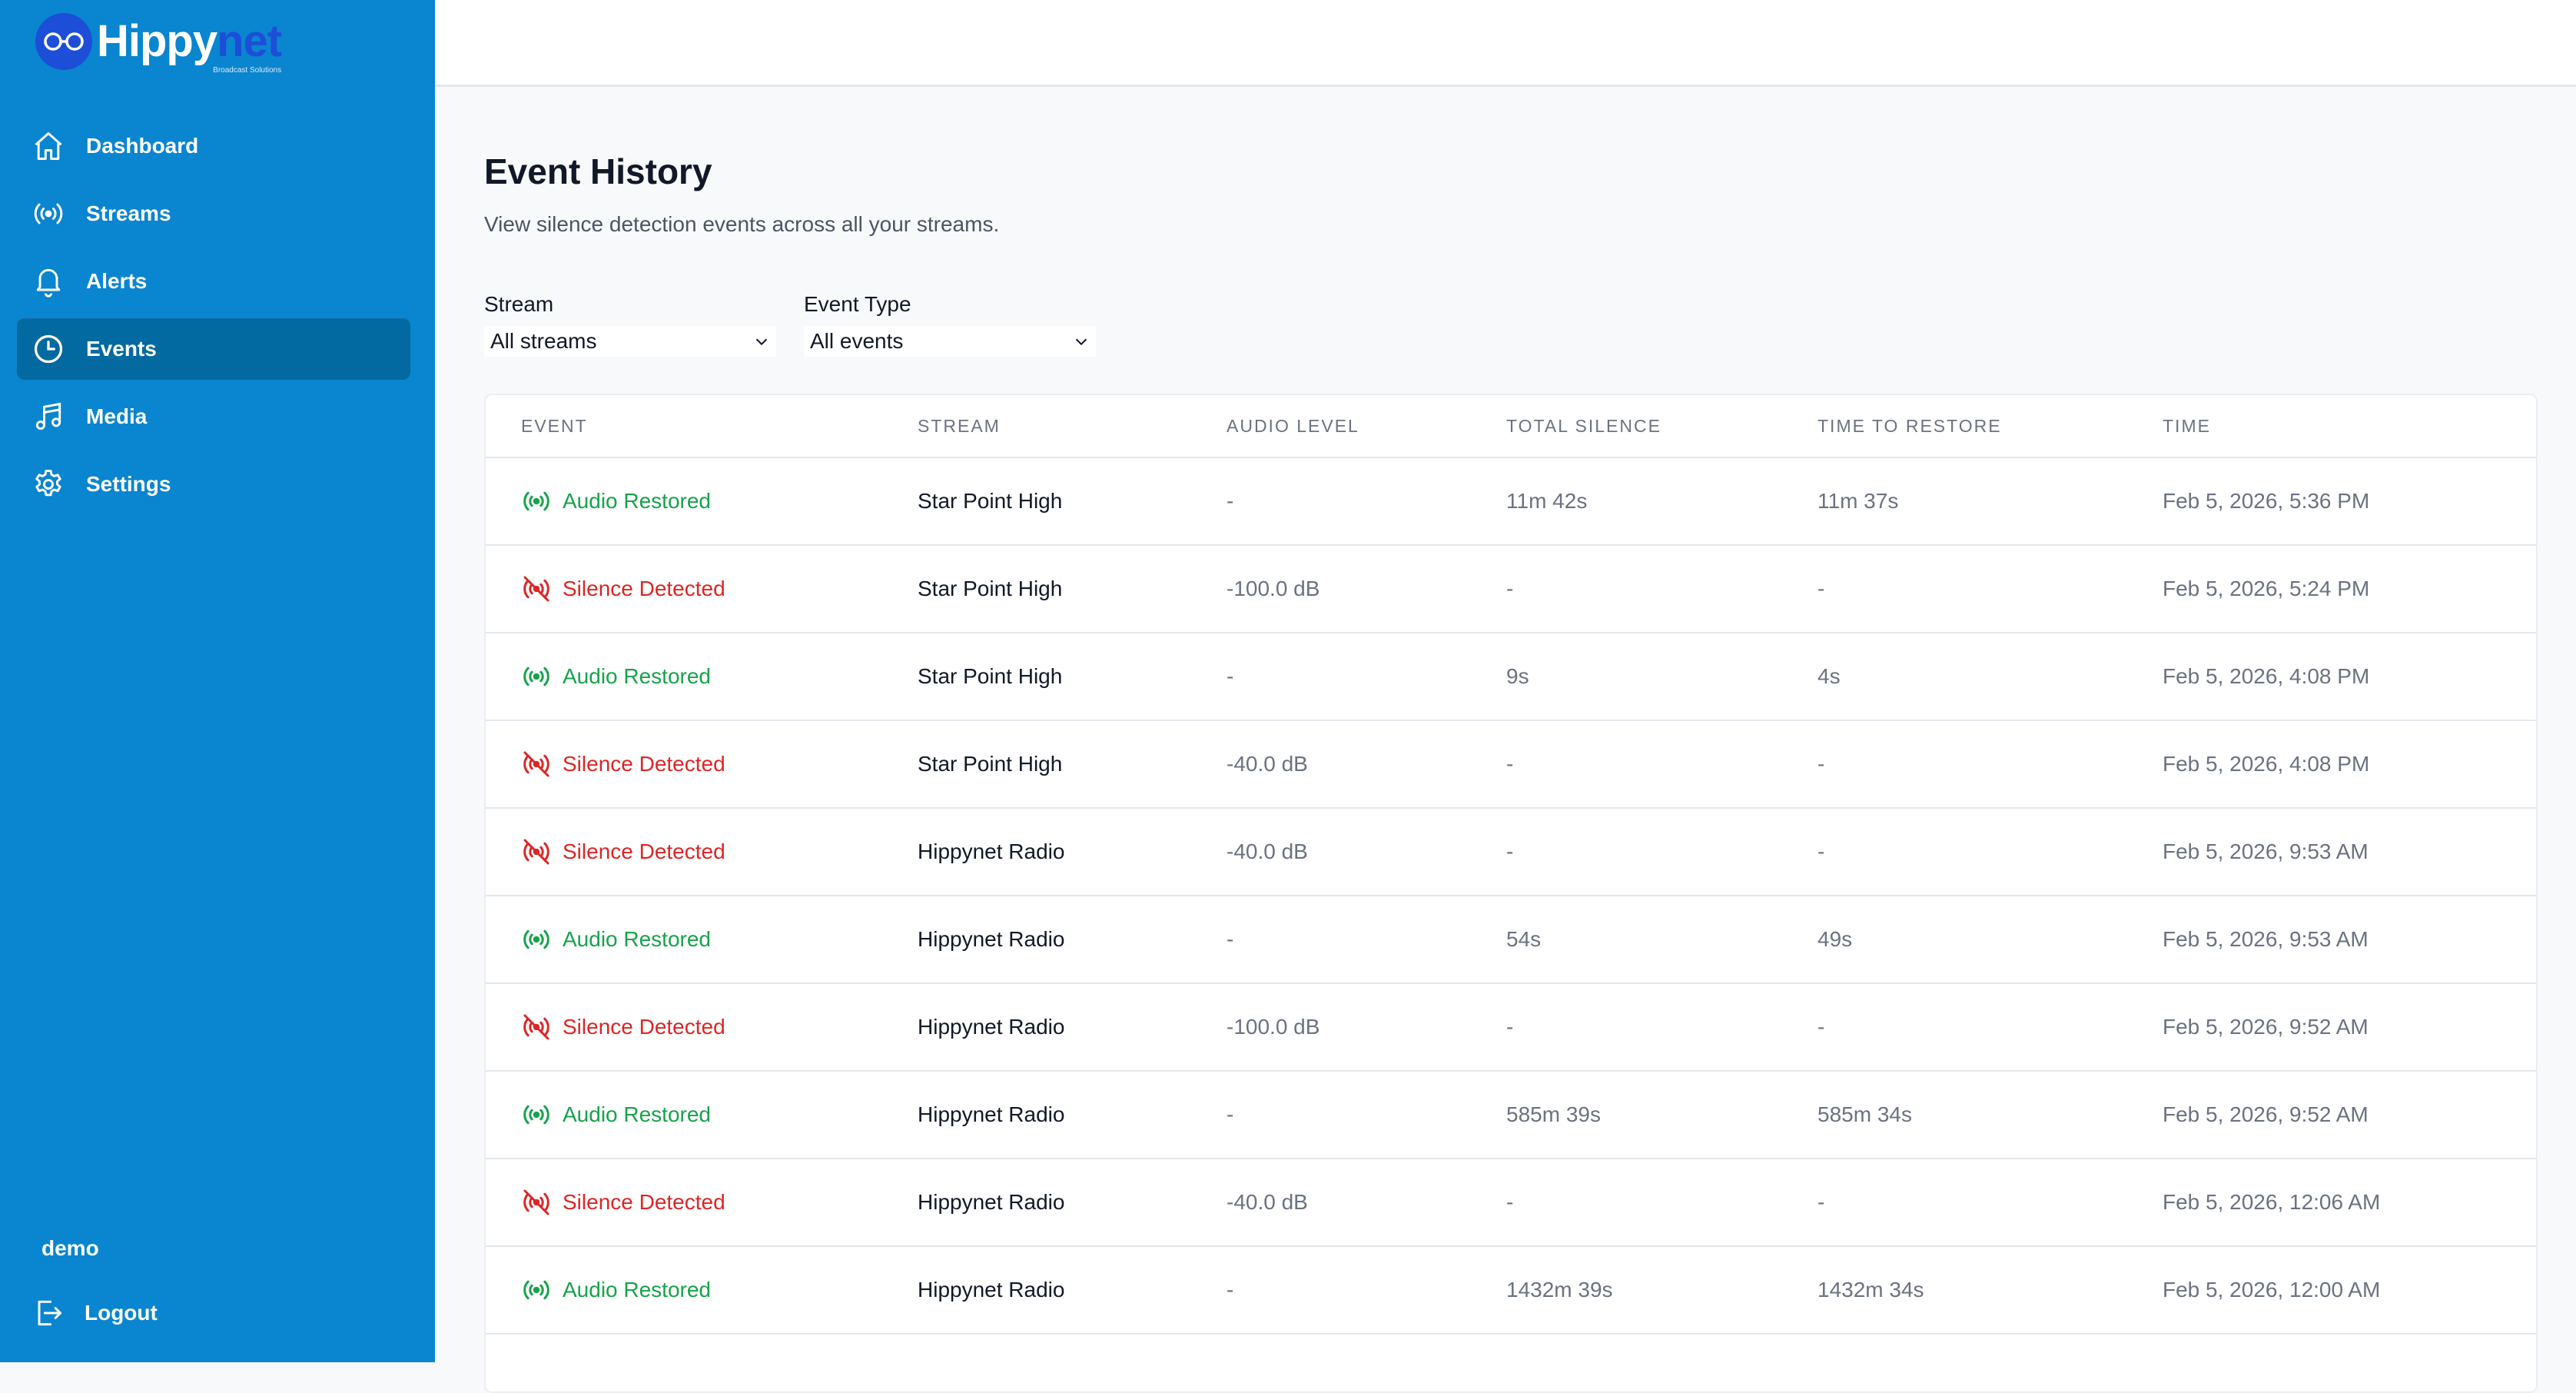 The image size is (2576, 1393). What do you see at coordinates (950, 341) in the screenshot?
I see `event-type-select: All events` at bounding box center [950, 341].